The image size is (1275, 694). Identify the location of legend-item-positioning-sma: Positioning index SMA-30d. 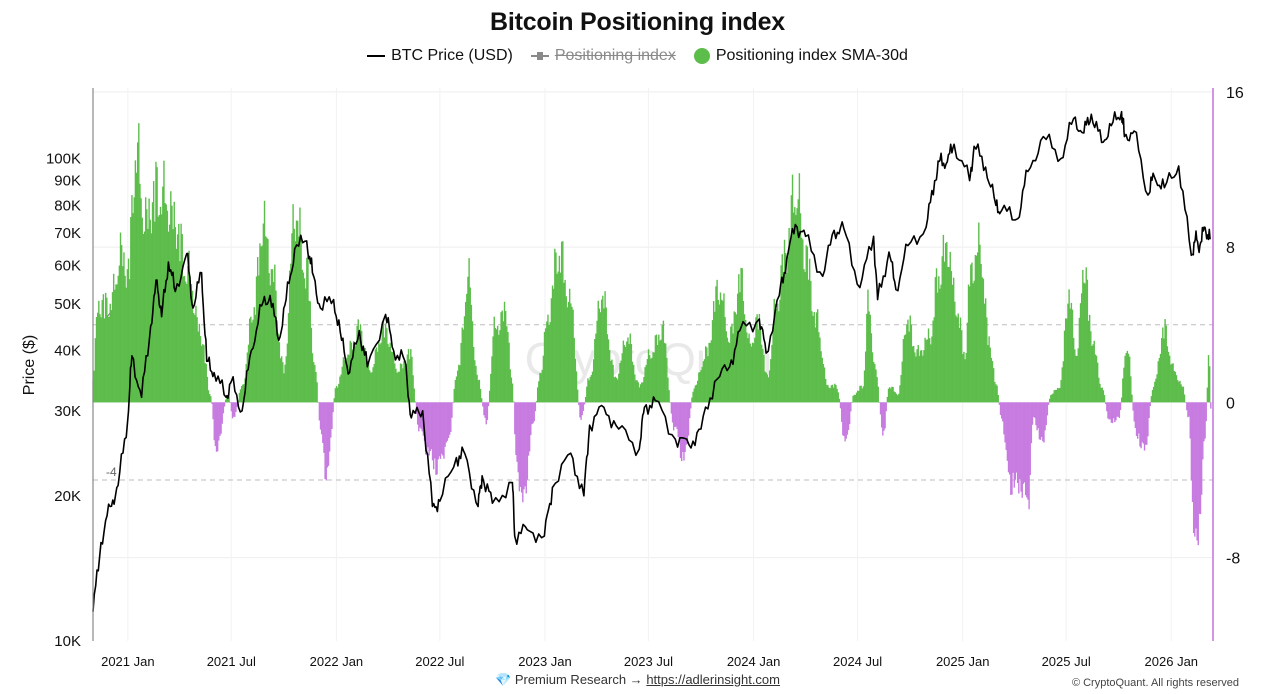
(800, 56).